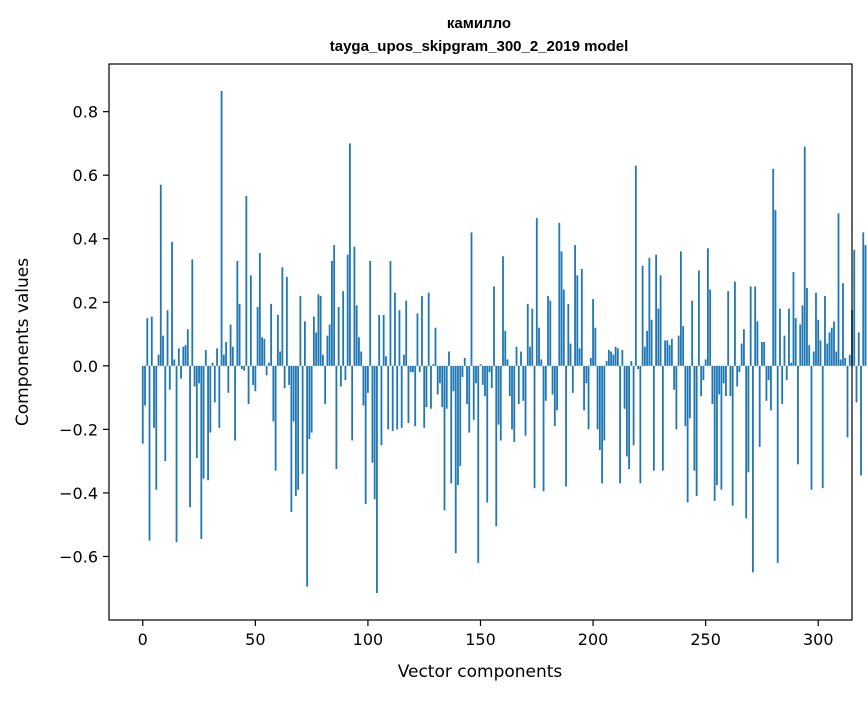 Image resolution: width=867 pixels, height=701 pixels. I want to click on y-tick-label: −0.6, so click(78, 556).